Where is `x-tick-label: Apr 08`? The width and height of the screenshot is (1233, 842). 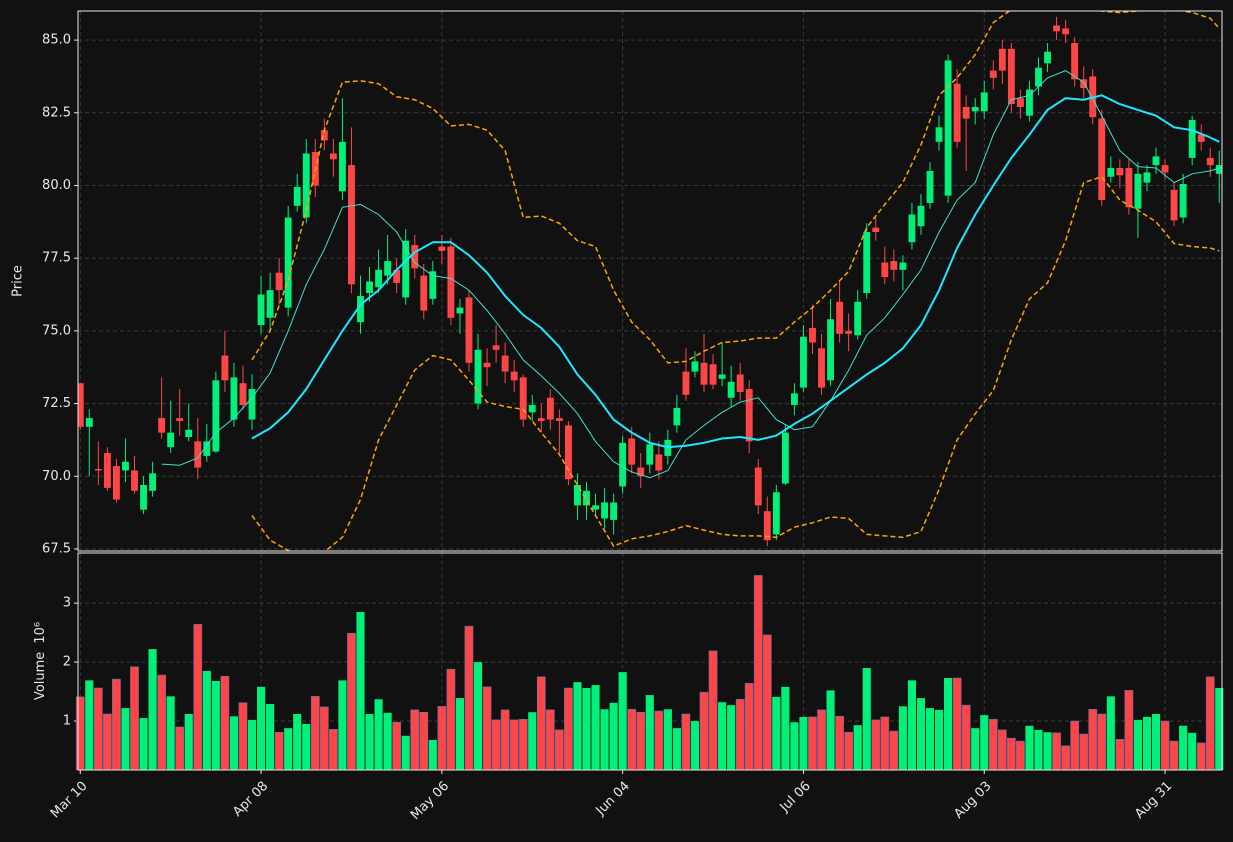
x-tick-label: Apr 08 is located at coordinates (250, 799).